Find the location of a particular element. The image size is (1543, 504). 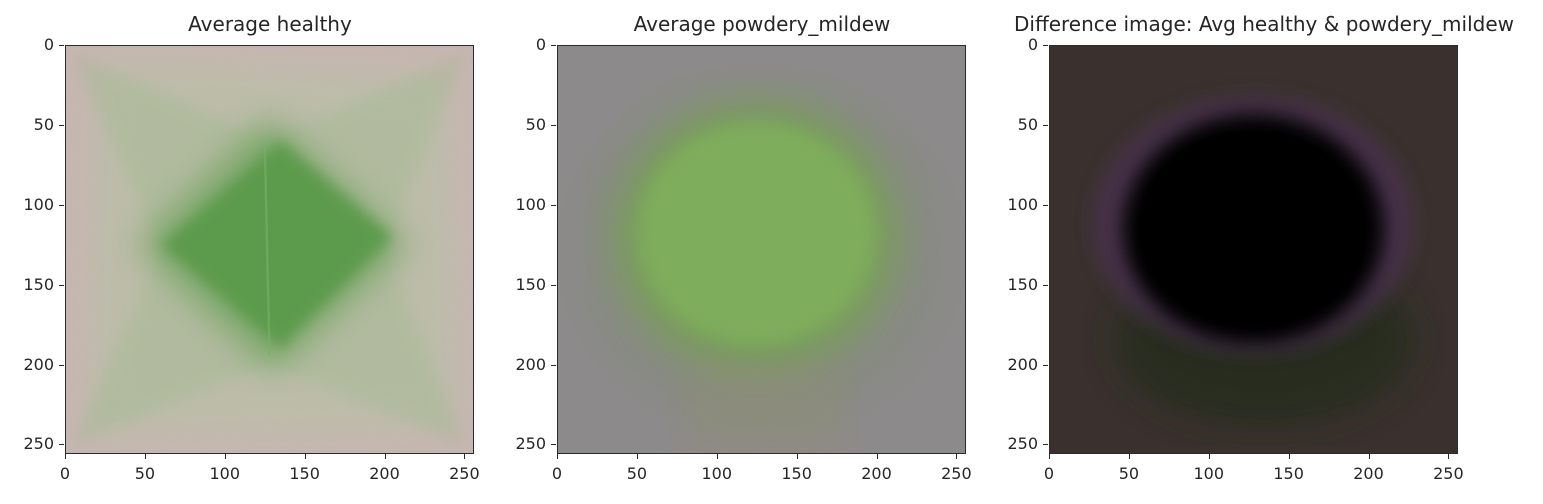

panel-title: Average powdery_mildew is located at coordinates (762, 24).